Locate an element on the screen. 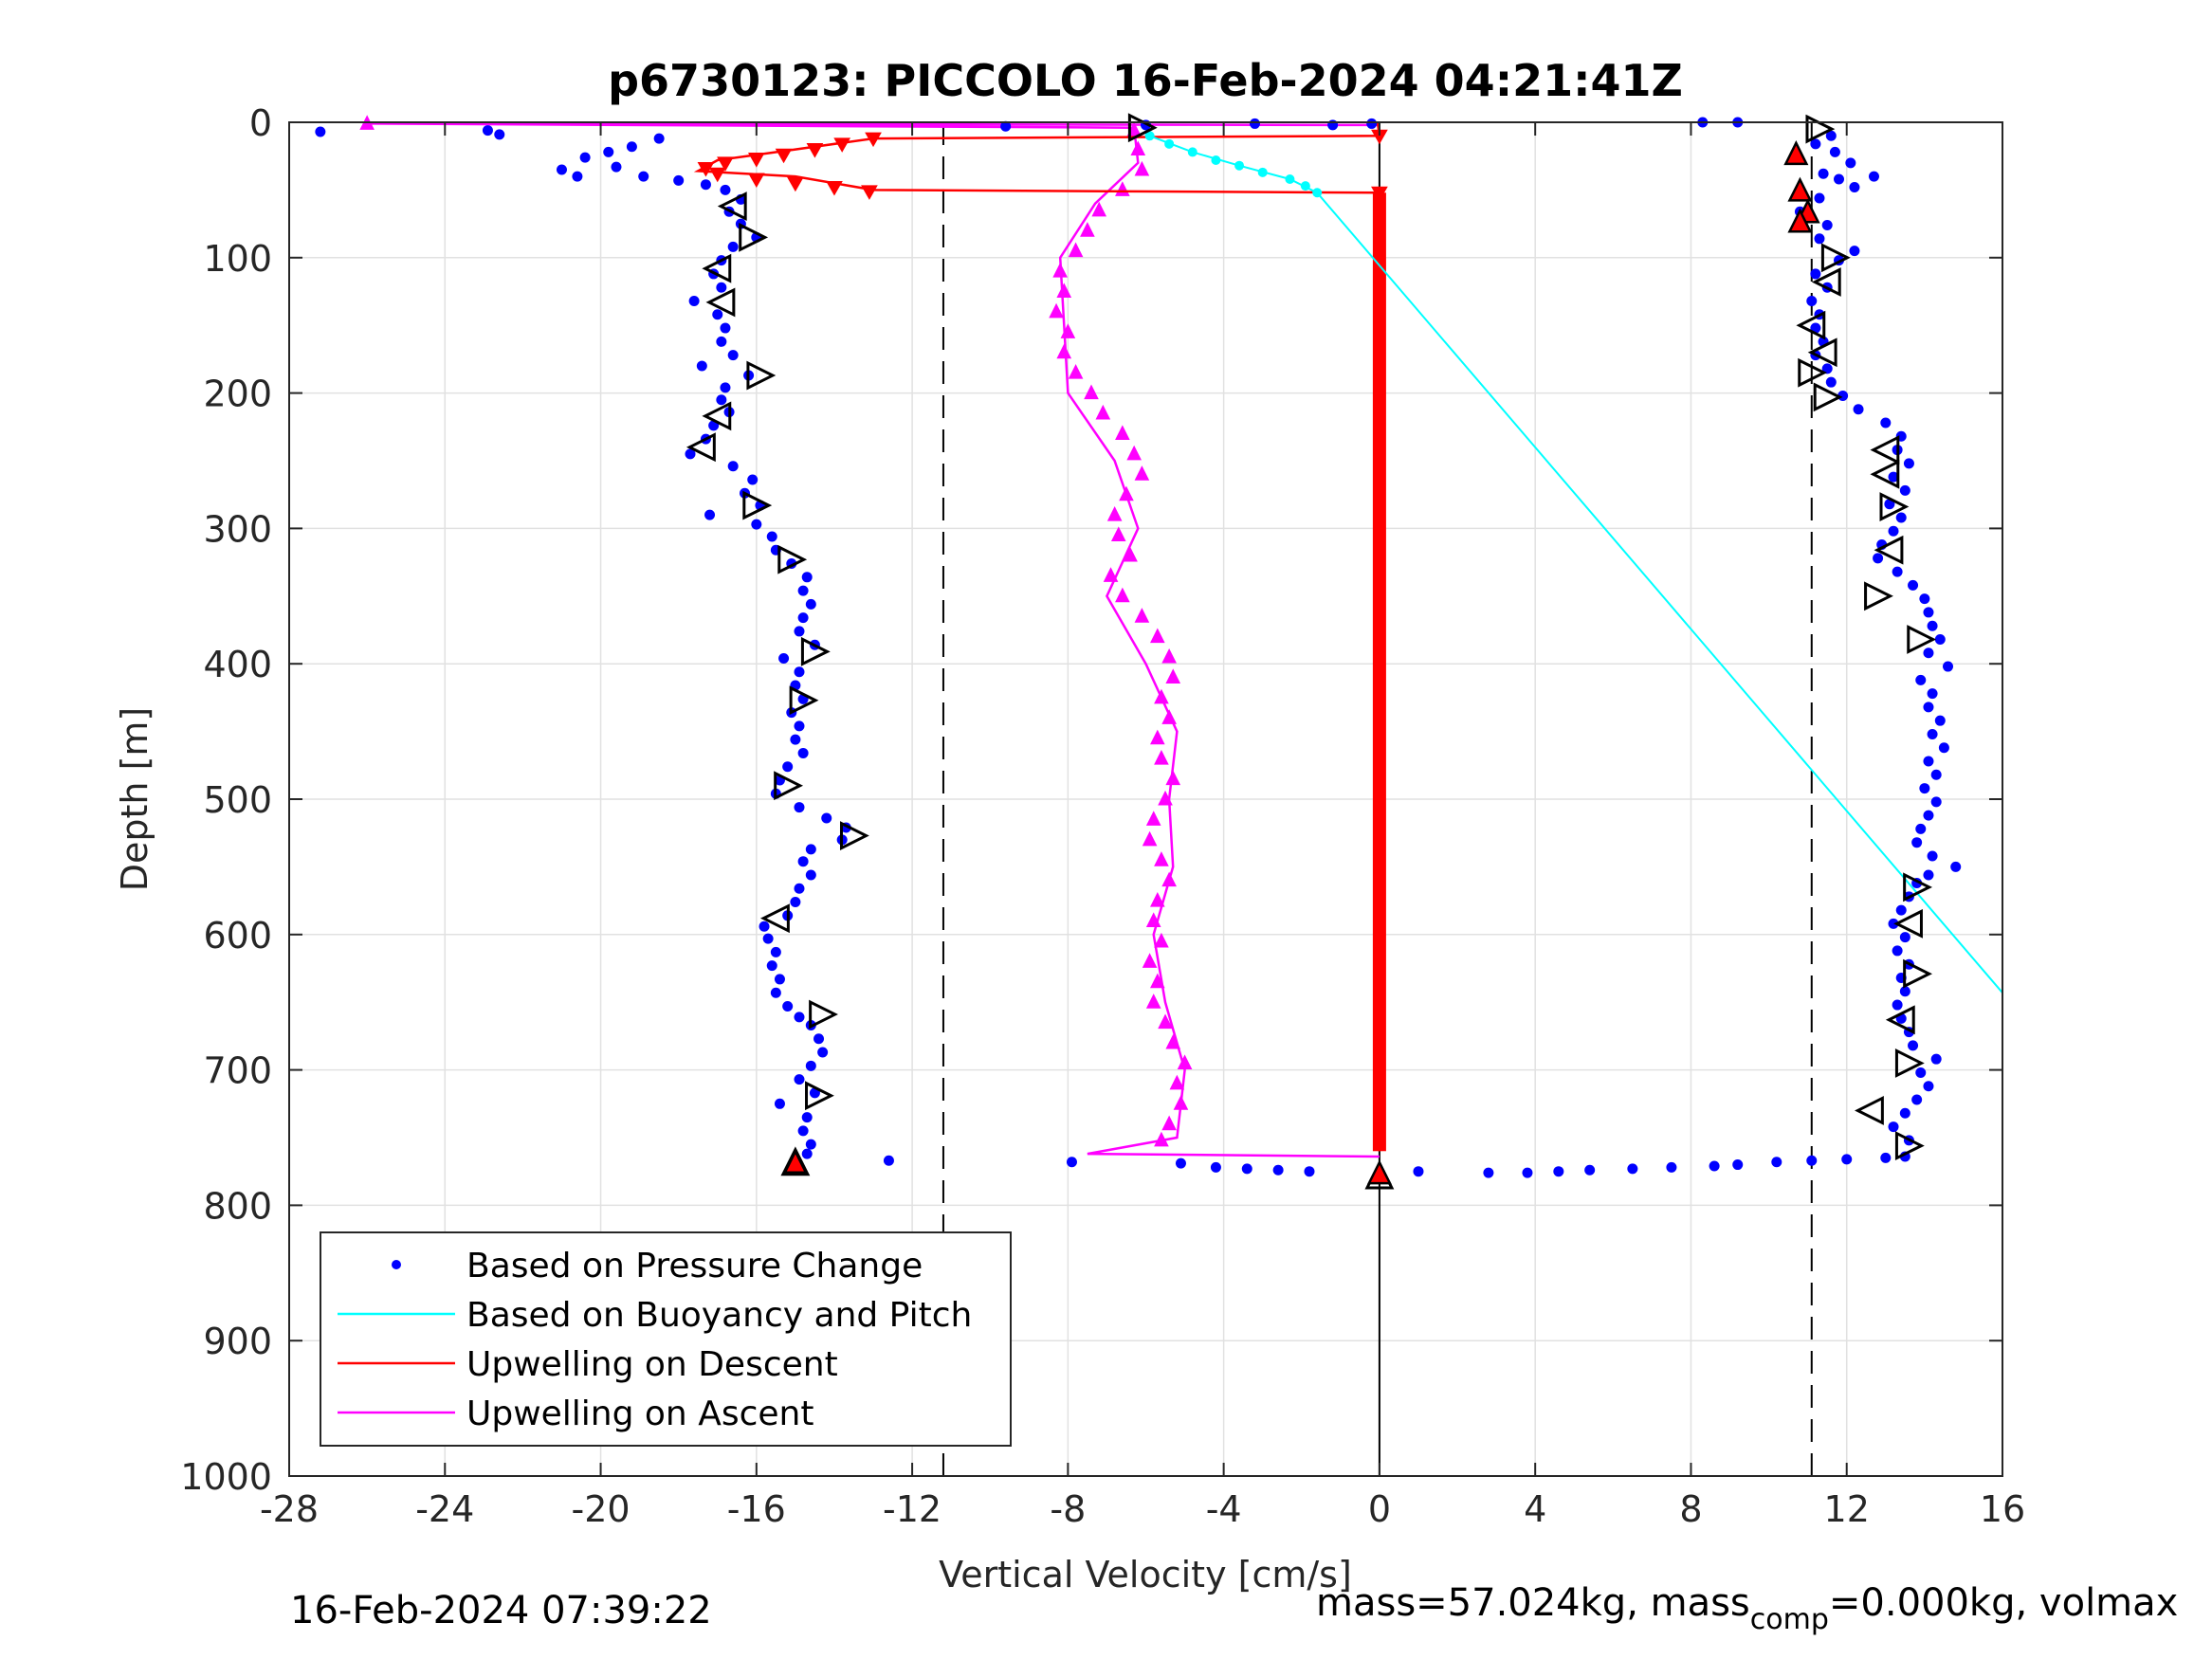 This screenshot has height=1659, width=2212. descent-point is located at coordinates (873, 140).